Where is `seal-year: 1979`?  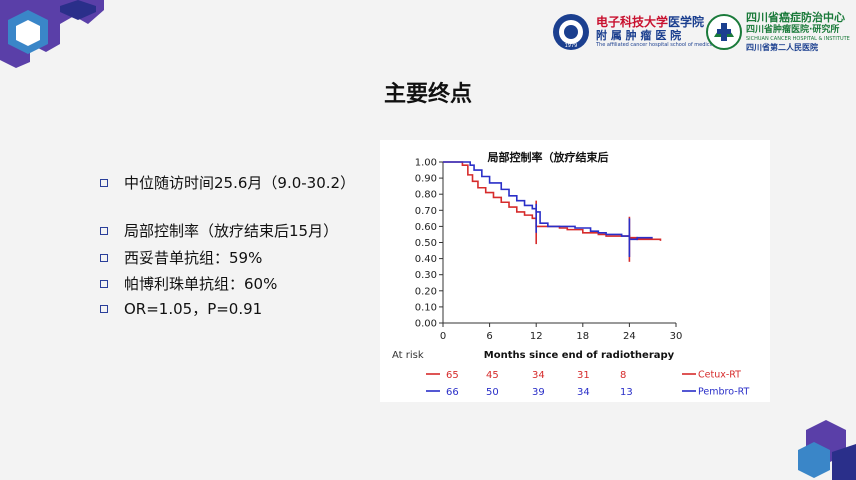 seal-year: 1979 is located at coordinates (571, 46).